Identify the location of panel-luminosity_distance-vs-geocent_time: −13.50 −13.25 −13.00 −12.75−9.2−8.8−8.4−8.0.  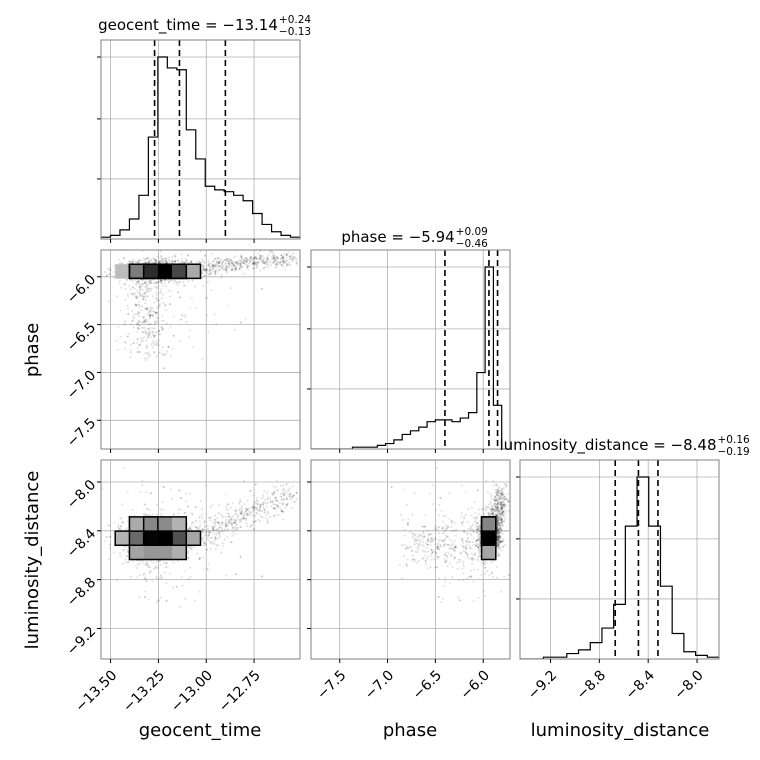
(182, 587).